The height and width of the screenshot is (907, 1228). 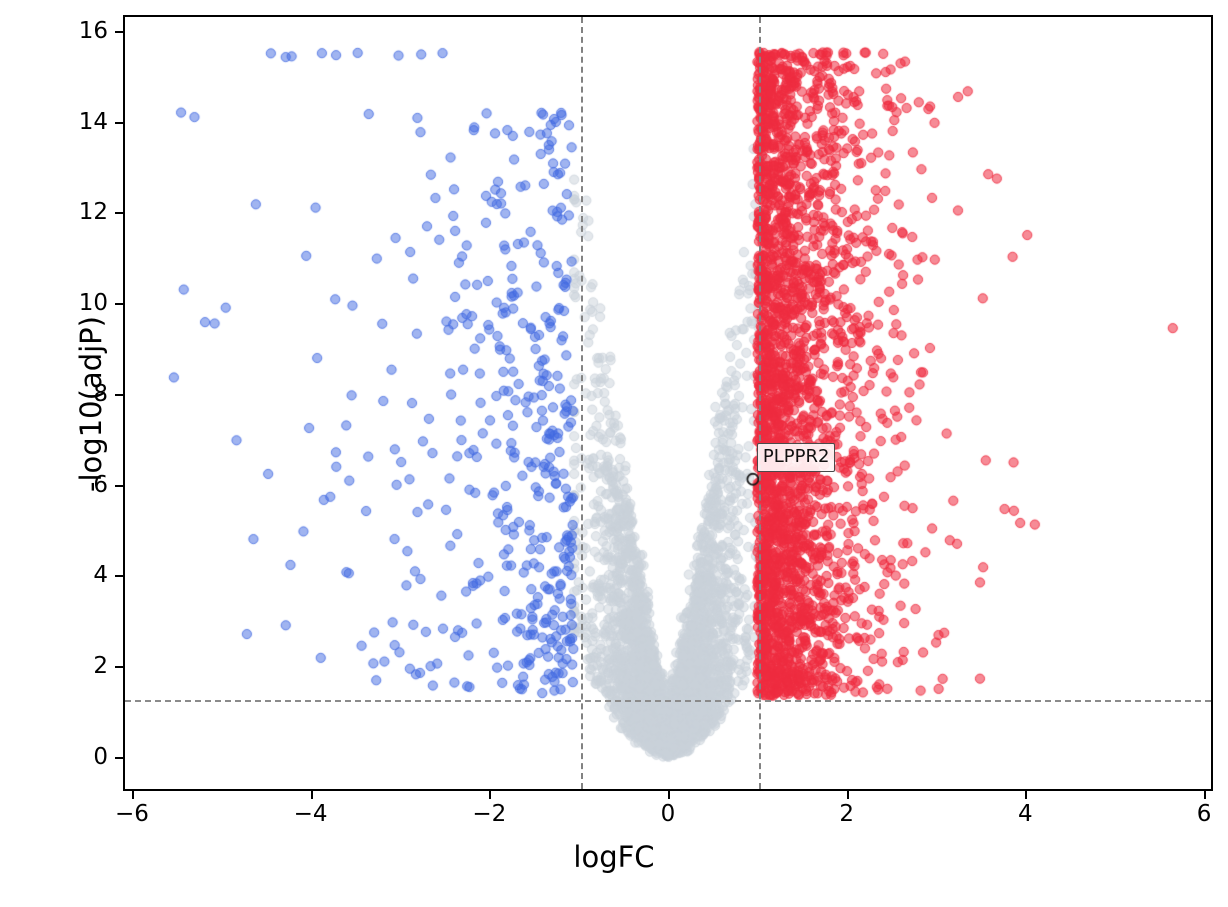 What do you see at coordinates (93, 121) in the screenshot?
I see `y-tick-label: 14` at bounding box center [93, 121].